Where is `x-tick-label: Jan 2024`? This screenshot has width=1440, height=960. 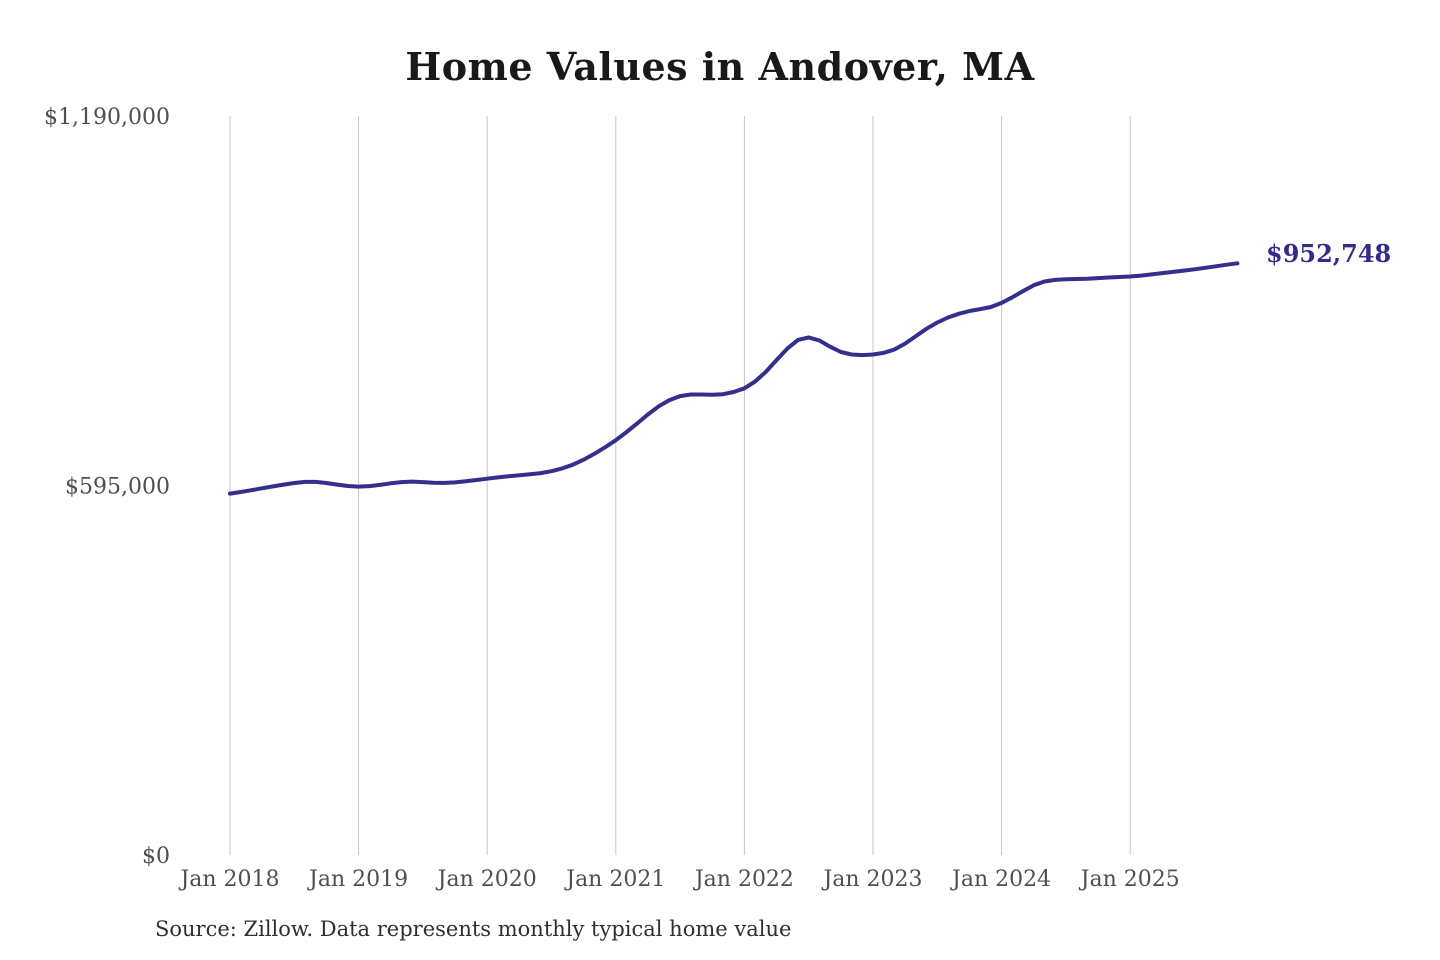 x-tick-label: Jan 2024 is located at coordinates (1000, 879).